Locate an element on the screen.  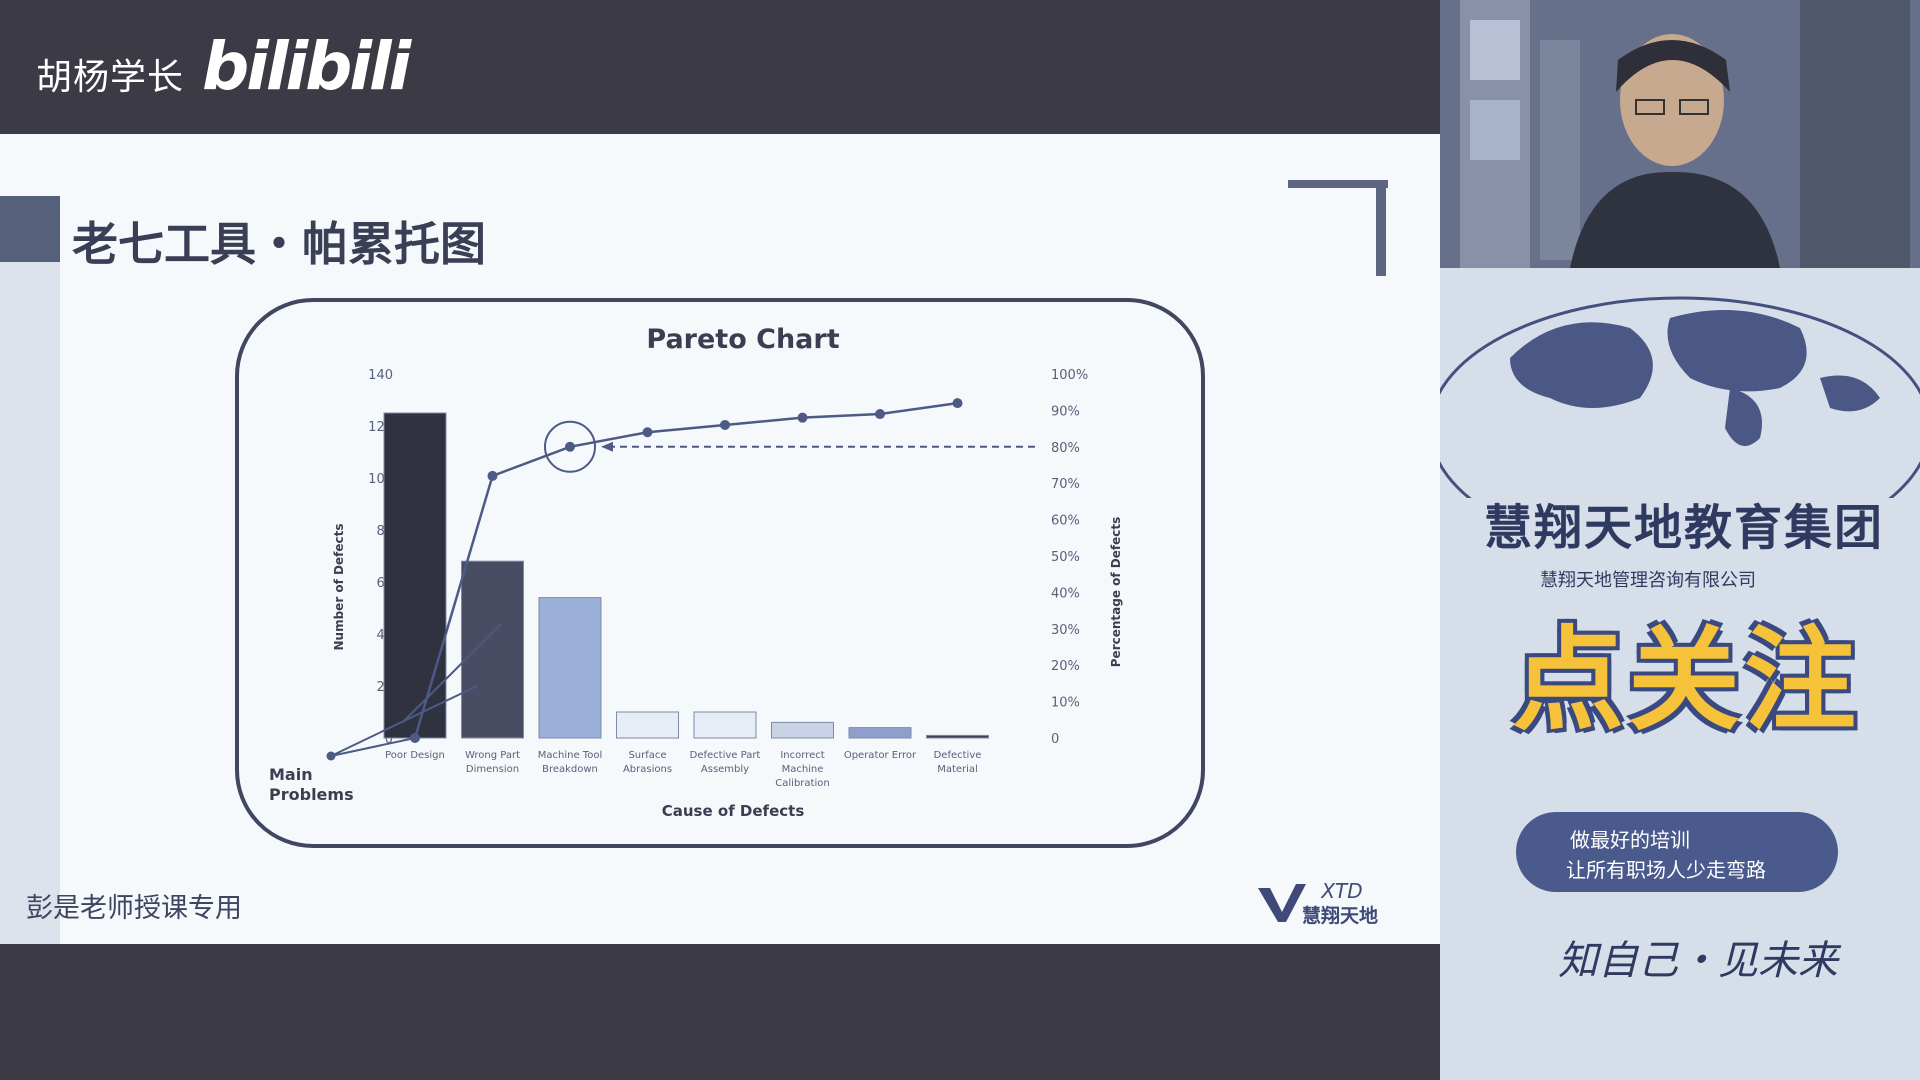
category-label: Wrong Part Dimension is located at coordinates (492, 762).